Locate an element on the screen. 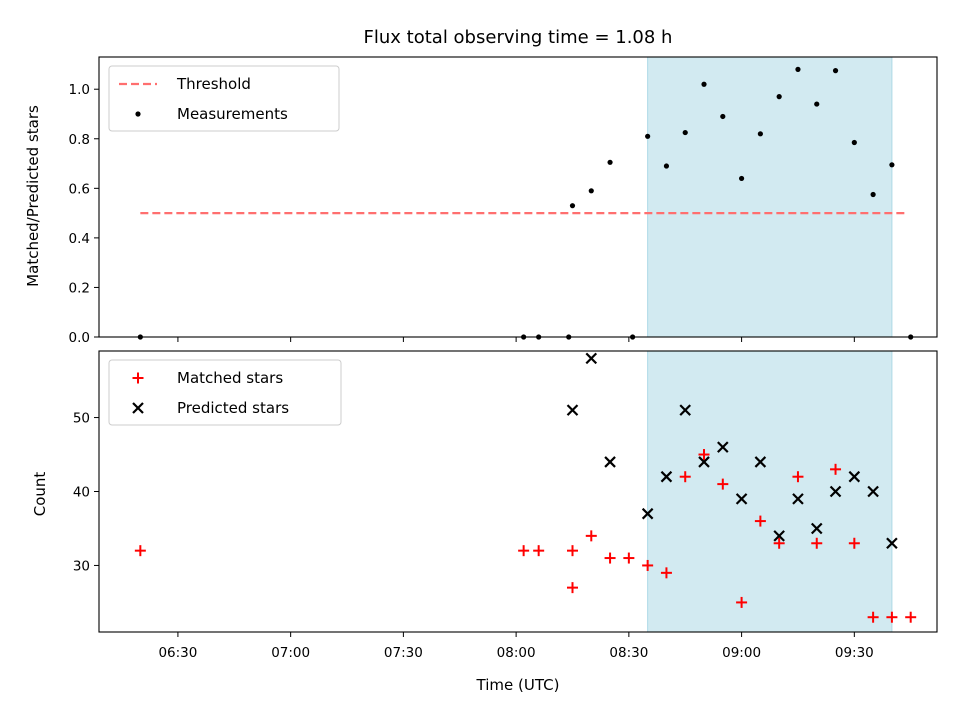 Image resolution: width=960 pixels, height=720 pixels. y-tick-label: 0.4 is located at coordinates (79, 239).